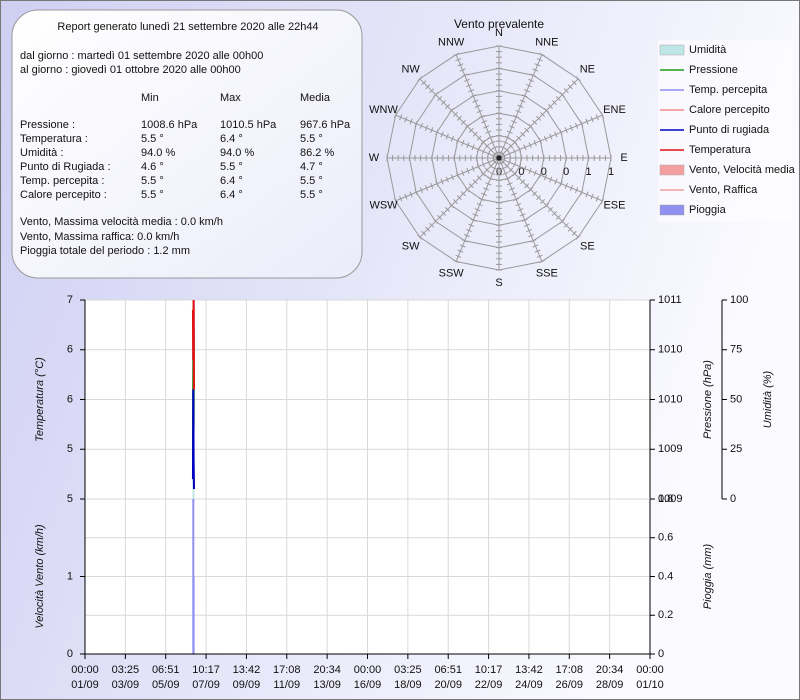 The width and height of the screenshot is (800, 700). I want to click on stat-label: Temp. percepita :, so click(62, 181).